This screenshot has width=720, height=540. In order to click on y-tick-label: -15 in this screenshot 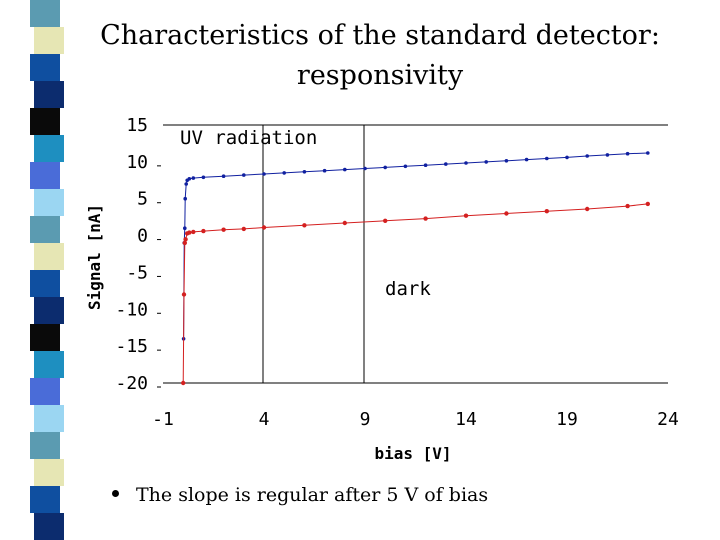, I will do `click(131, 346)`.